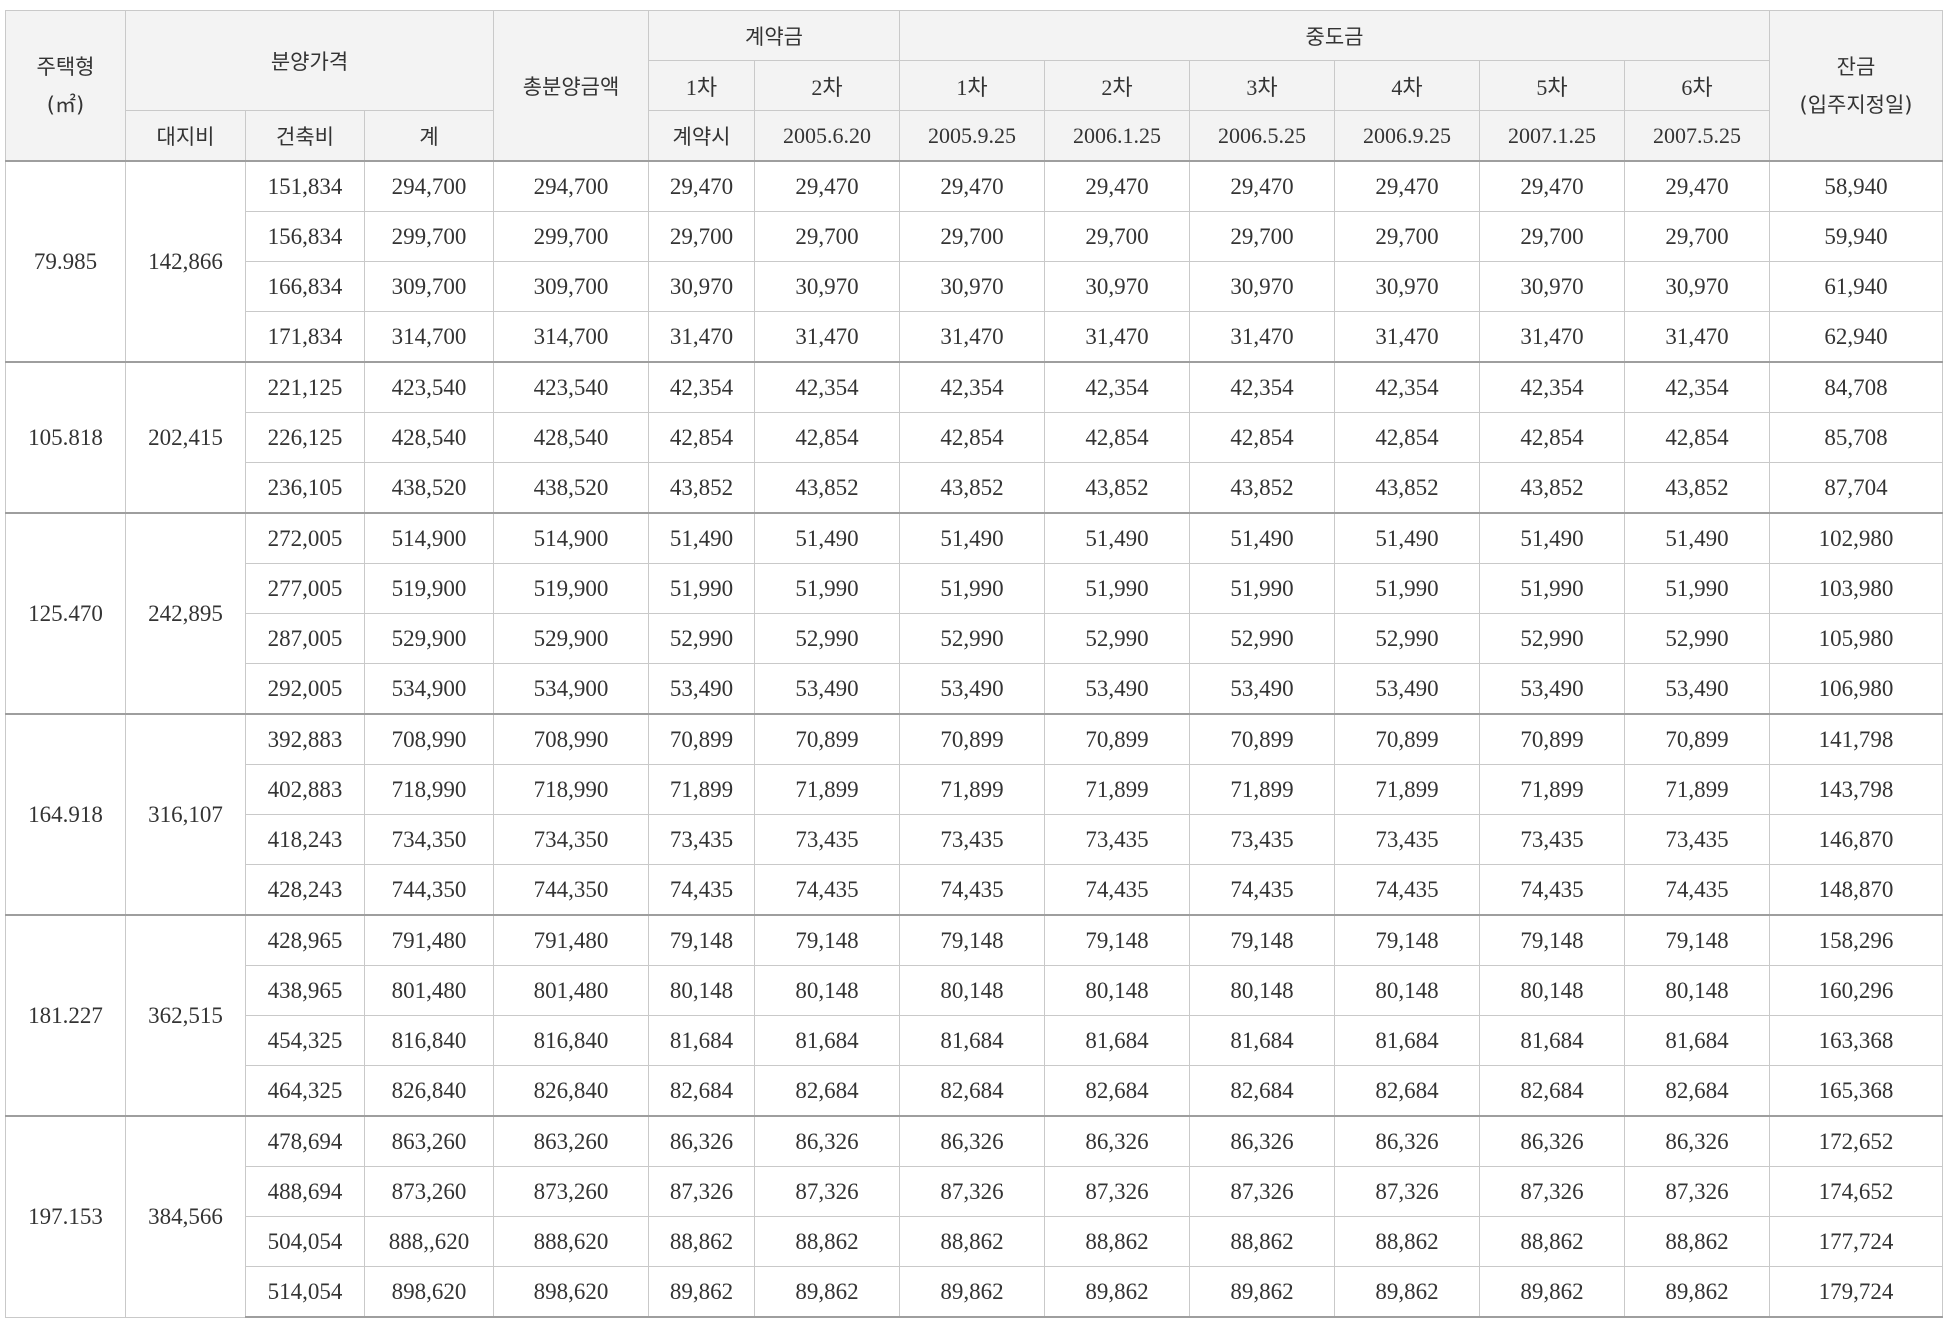 The height and width of the screenshot is (1318, 1947). What do you see at coordinates (1856, 890) in the screenshot?
I see `cell-balance: 148,870` at bounding box center [1856, 890].